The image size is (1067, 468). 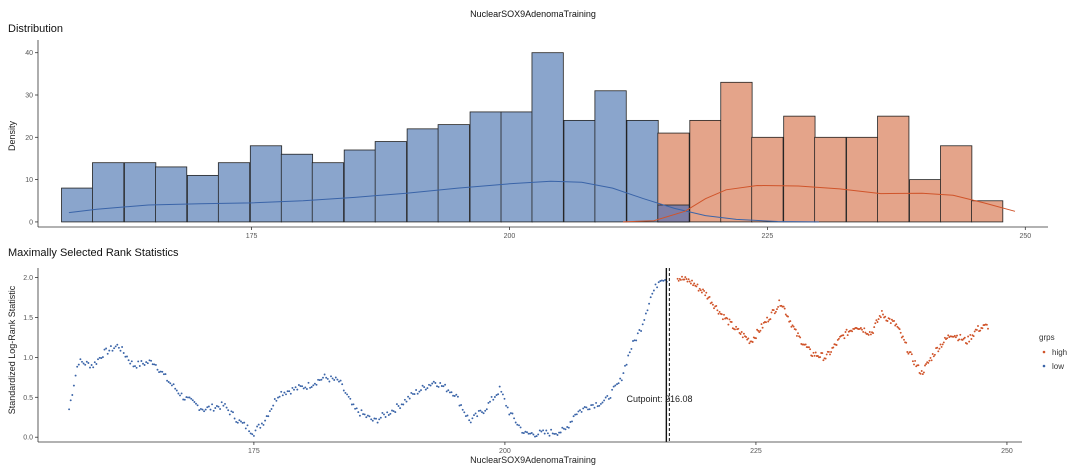 What do you see at coordinates (93, 253) in the screenshot?
I see `rank-statistics-subtitle: Maximally Selected Rank Statistics` at bounding box center [93, 253].